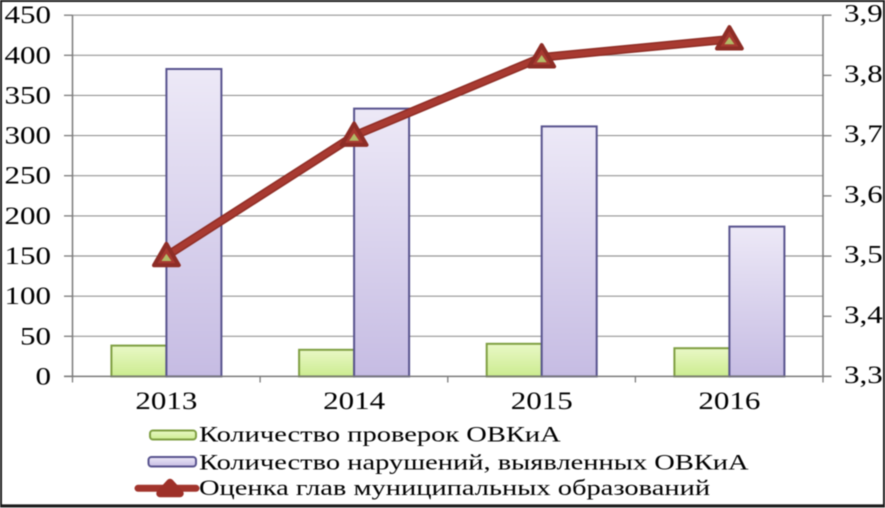 The image size is (885, 508). What do you see at coordinates (863, 75) in the screenshot?
I see `svg-text: 3,8` at bounding box center [863, 75].